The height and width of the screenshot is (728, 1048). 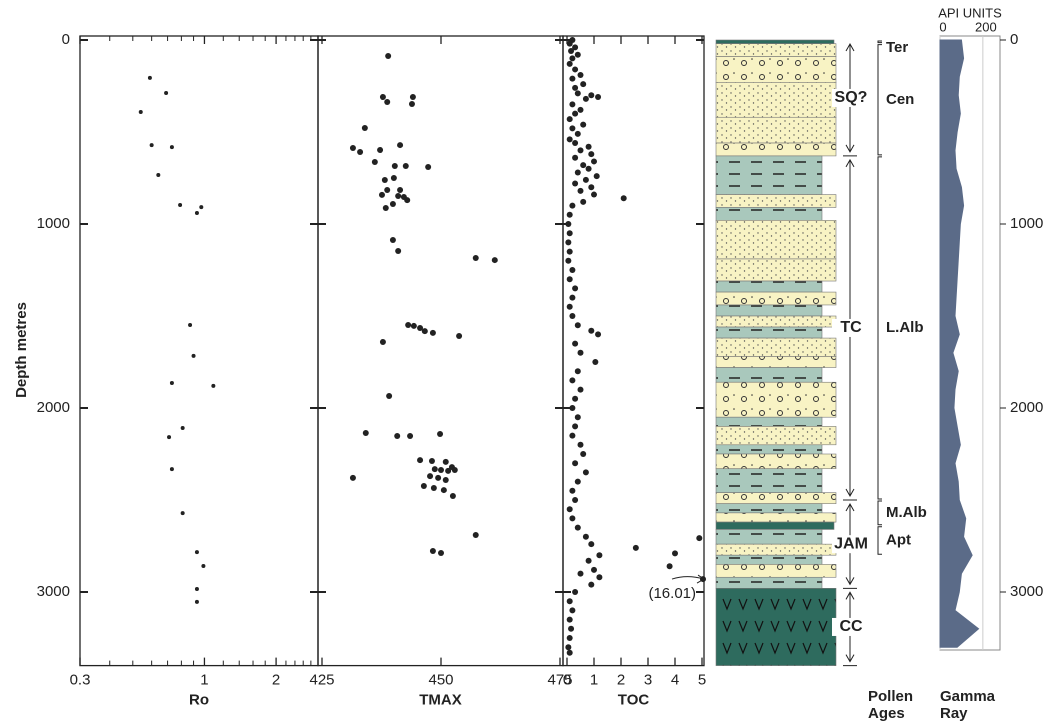 I want to click on y-tick-label: 3000, so click(x=53, y=591).